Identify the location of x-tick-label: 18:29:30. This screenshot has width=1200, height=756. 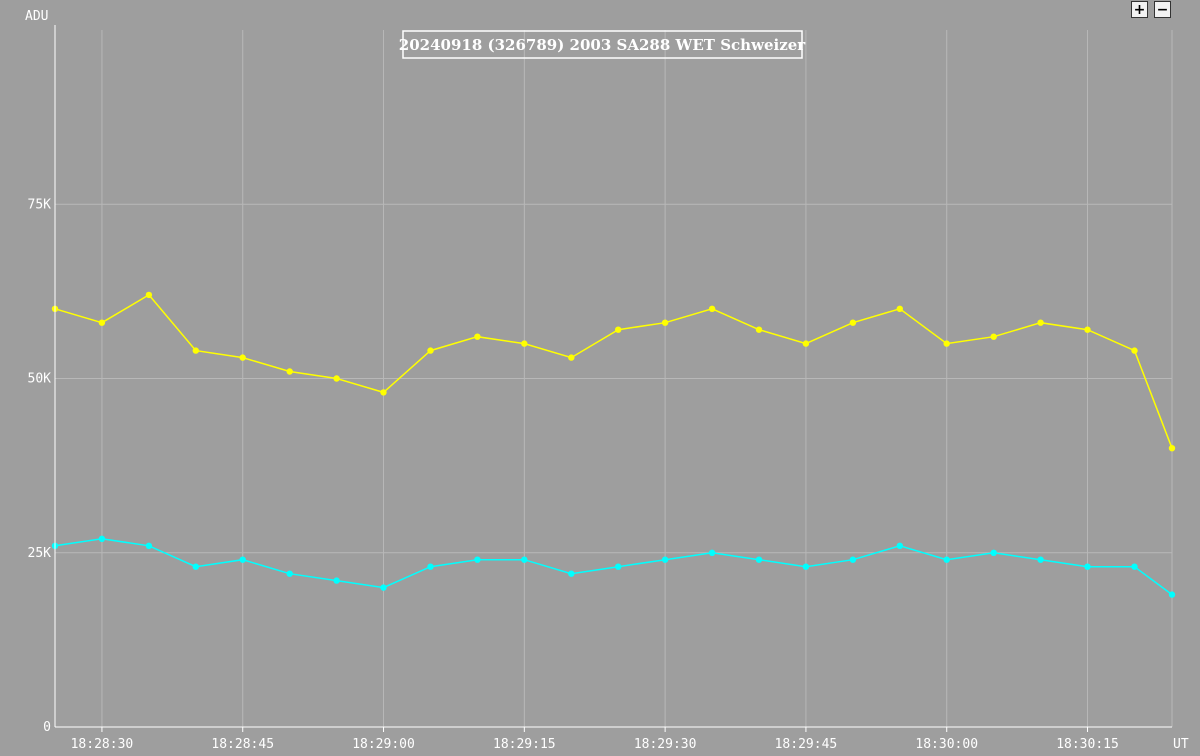
(665, 744).